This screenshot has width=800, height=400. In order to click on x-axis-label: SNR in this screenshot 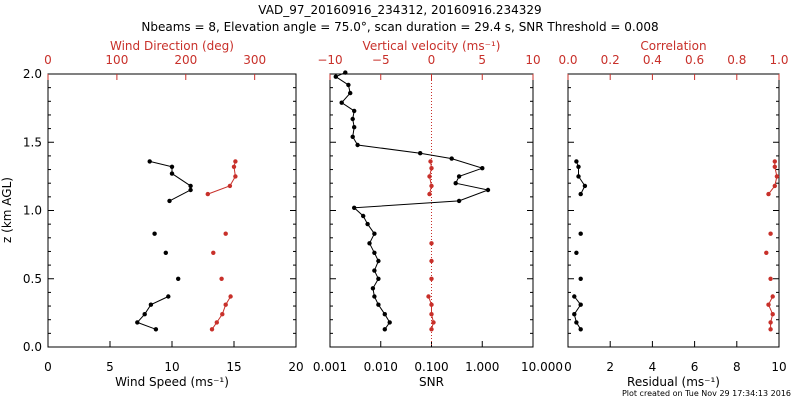, I will do `click(431, 382)`.